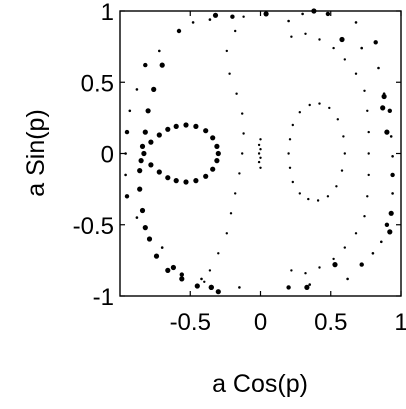  I want to click on x-tick-label: 0.5, so click(330, 322).